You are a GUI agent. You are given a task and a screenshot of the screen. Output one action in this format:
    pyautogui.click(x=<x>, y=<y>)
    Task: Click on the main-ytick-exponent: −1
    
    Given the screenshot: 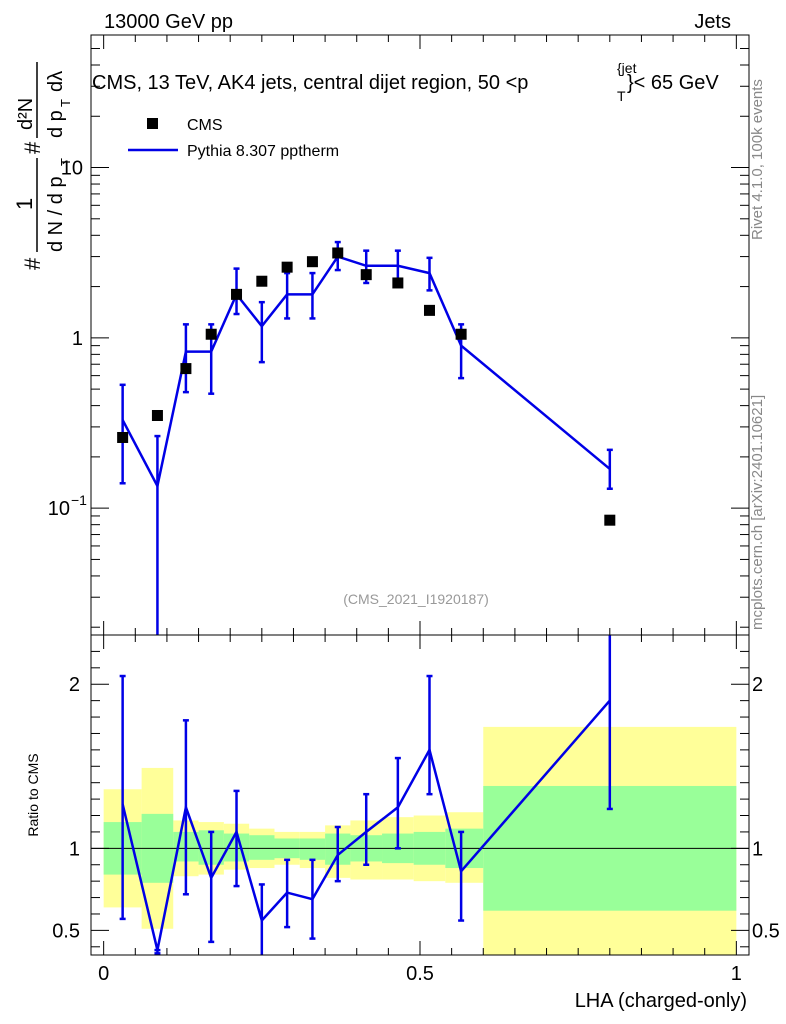 What is the action you would take?
    pyautogui.click(x=79, y=500)
    